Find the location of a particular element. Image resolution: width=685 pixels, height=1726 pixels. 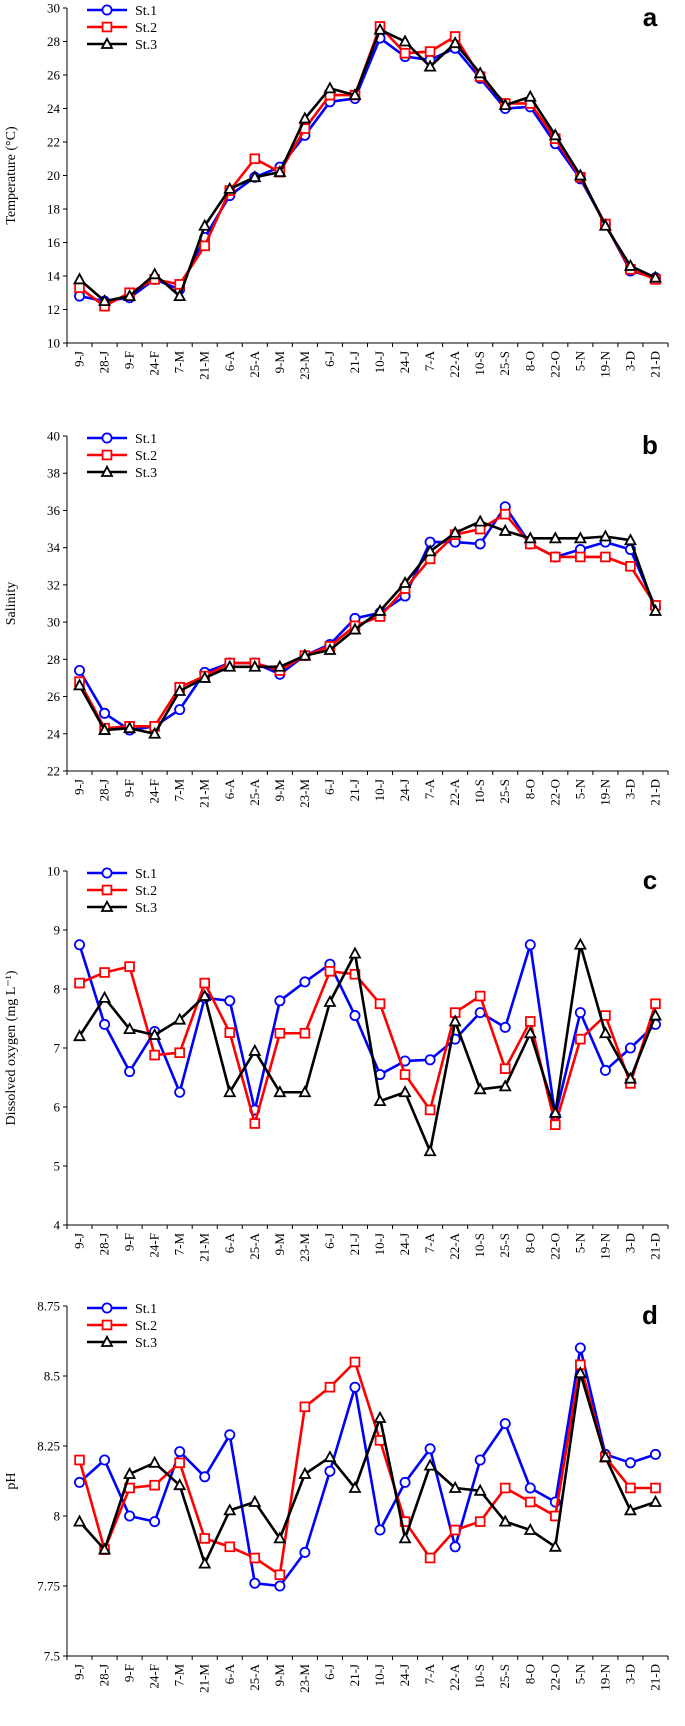

y-tick-label: 8.75 is located at coordinates (48, 1306).